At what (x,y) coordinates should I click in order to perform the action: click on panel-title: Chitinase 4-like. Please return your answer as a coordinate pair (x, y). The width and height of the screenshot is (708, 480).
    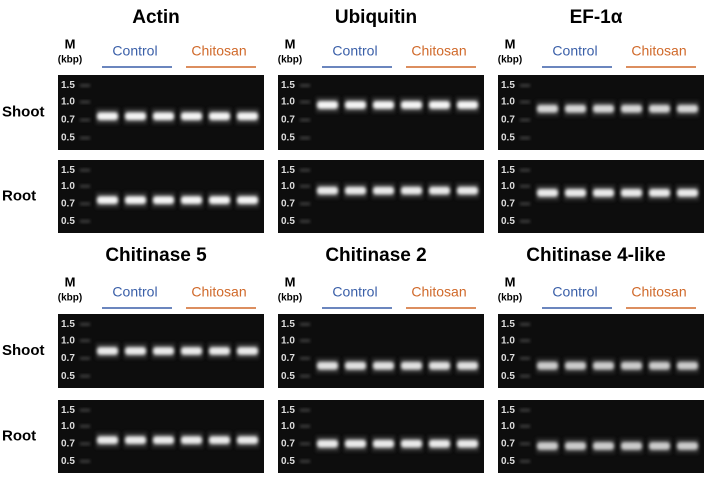
    Looking at the image, I should click on (595, 255).